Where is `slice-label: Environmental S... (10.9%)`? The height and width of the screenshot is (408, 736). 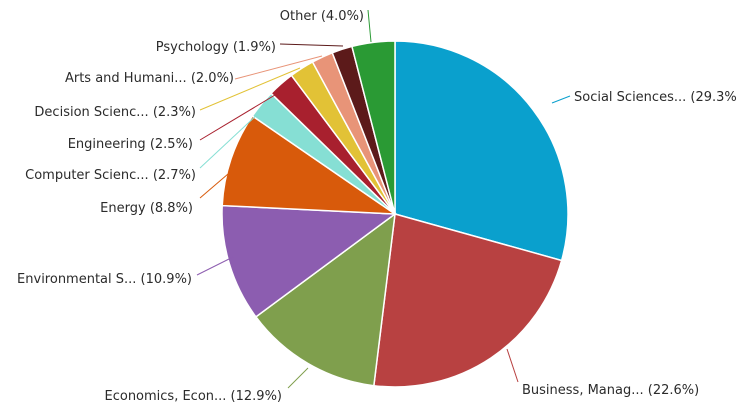
slice-label: Environmental S... (10.9%) is located at coordinates (104, 279).